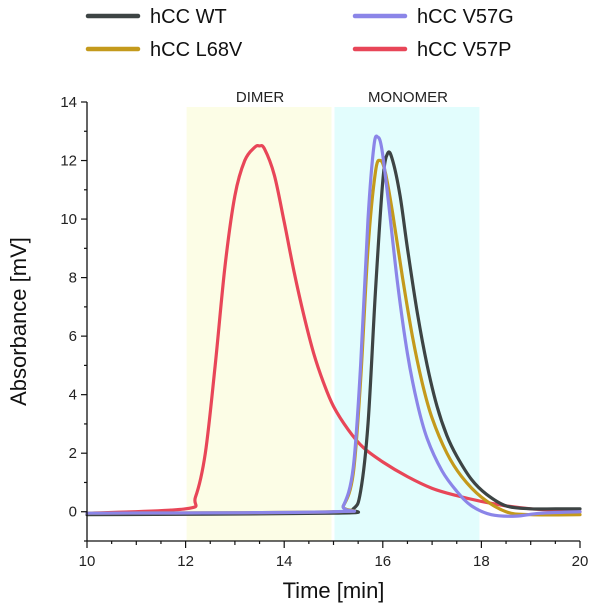 This screenshot has width=594, height=605. Describe the element at coordinates (73, 453) in the screenshot. I see `y-tick-label: 2` at that location.